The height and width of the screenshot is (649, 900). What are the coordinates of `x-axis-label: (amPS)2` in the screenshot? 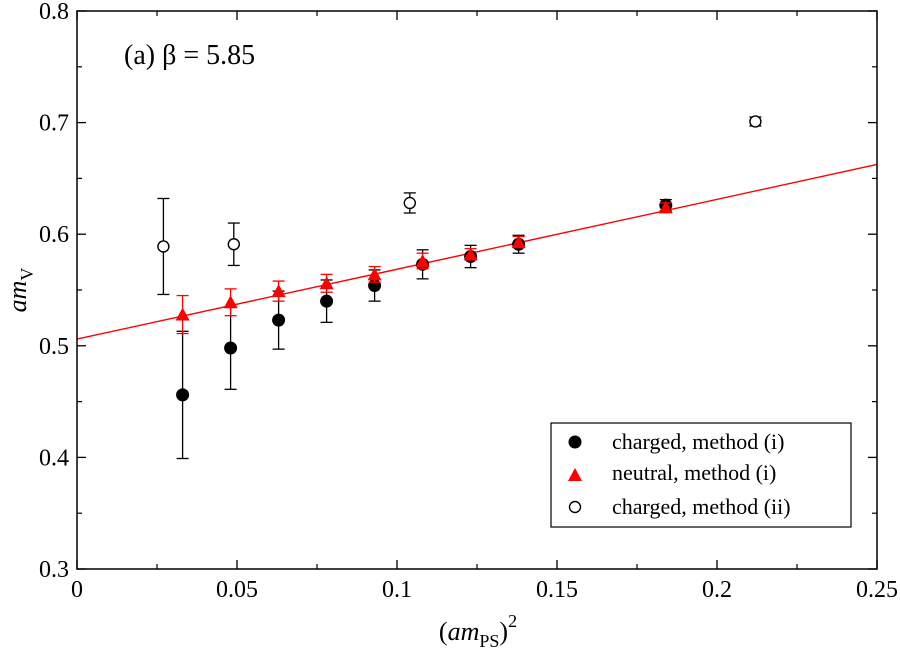 It's located at (478, 630).